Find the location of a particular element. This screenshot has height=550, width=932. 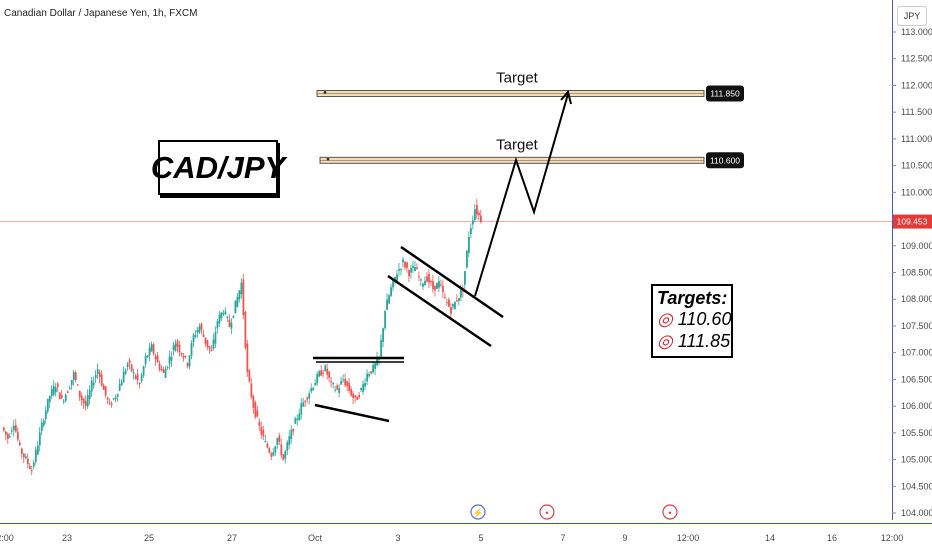

price-tick-label: 106.000 is located at coordinates (916, 406).